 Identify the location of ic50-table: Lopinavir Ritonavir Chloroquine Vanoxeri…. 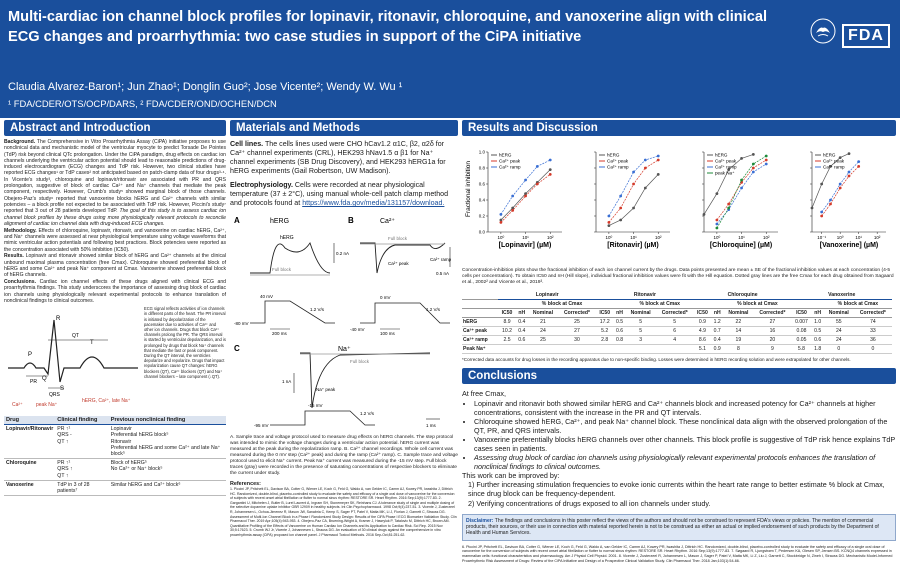
(677, 322).